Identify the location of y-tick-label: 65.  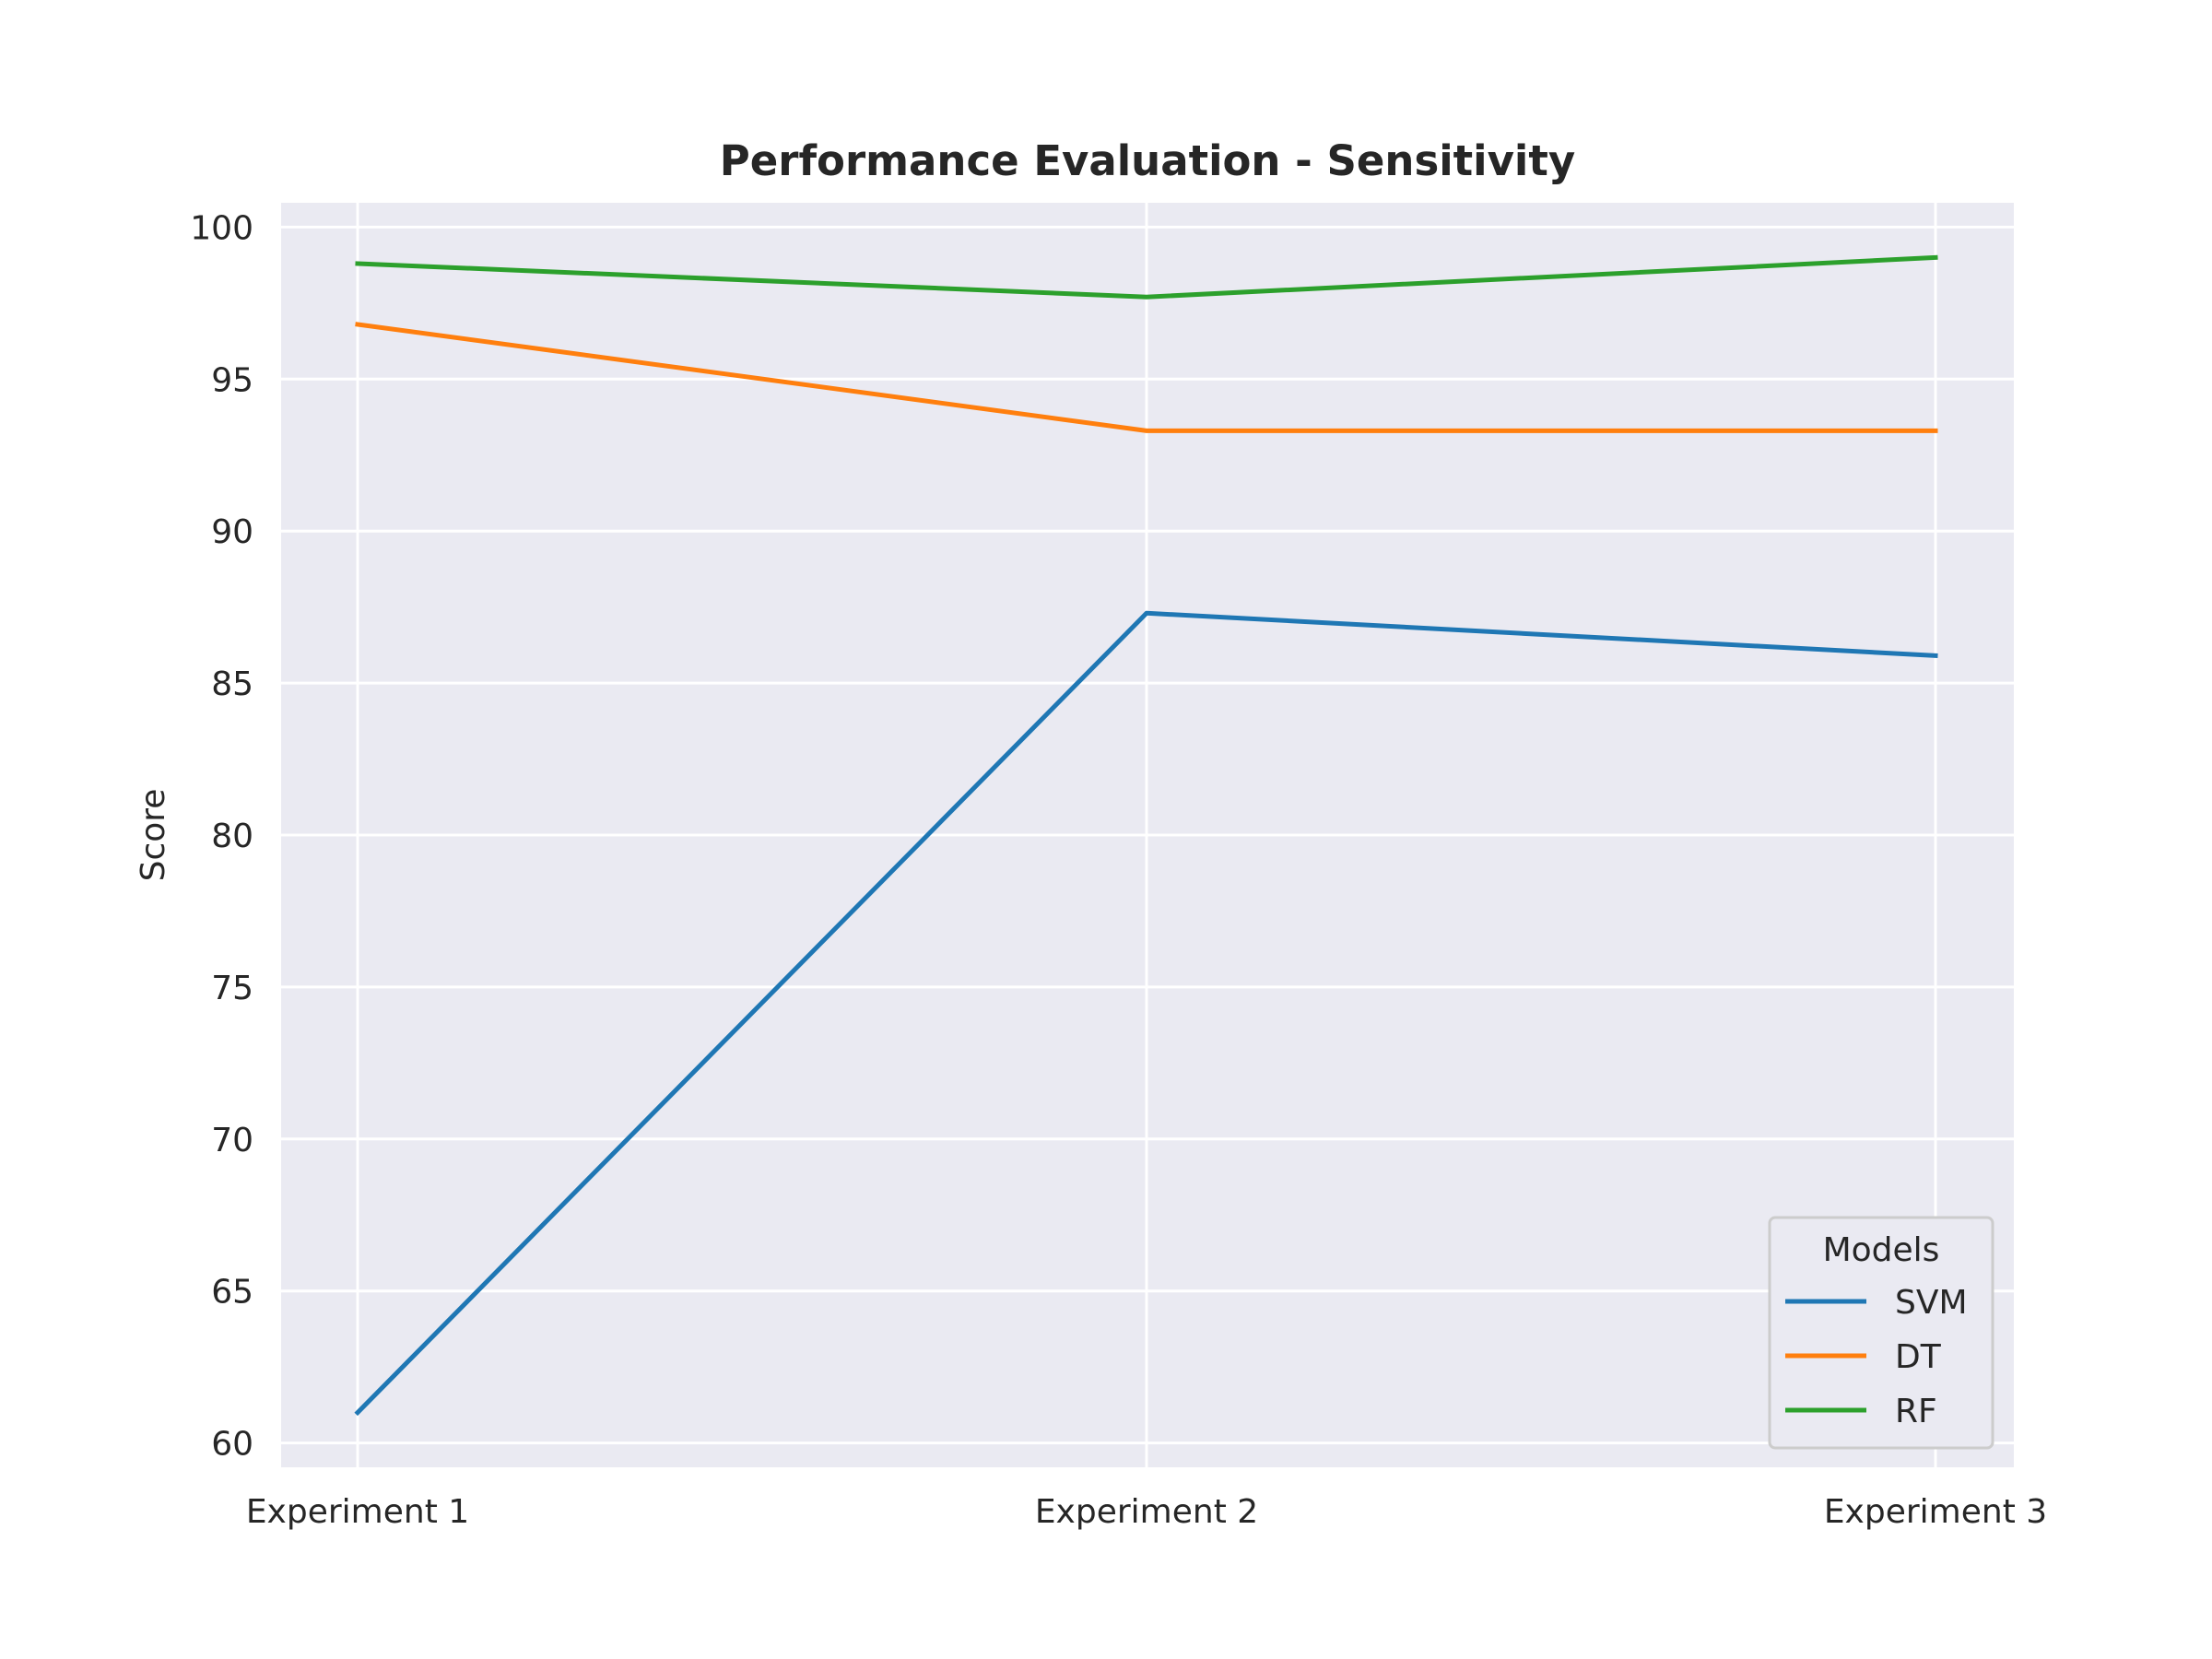
(232, 1293).